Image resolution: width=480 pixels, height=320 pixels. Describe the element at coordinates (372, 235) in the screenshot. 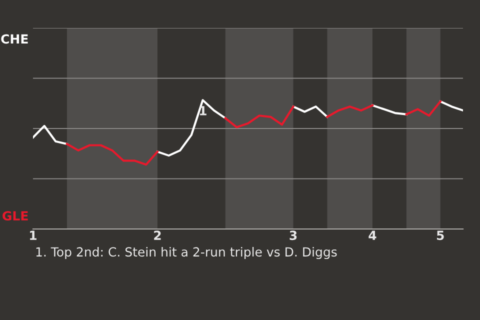

I see `x-tick-label: 4` at that location.